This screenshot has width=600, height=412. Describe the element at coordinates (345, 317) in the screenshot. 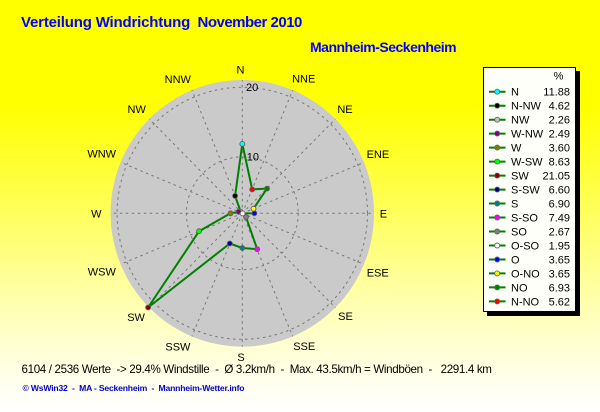

I see `svg-text: SE` at that location.